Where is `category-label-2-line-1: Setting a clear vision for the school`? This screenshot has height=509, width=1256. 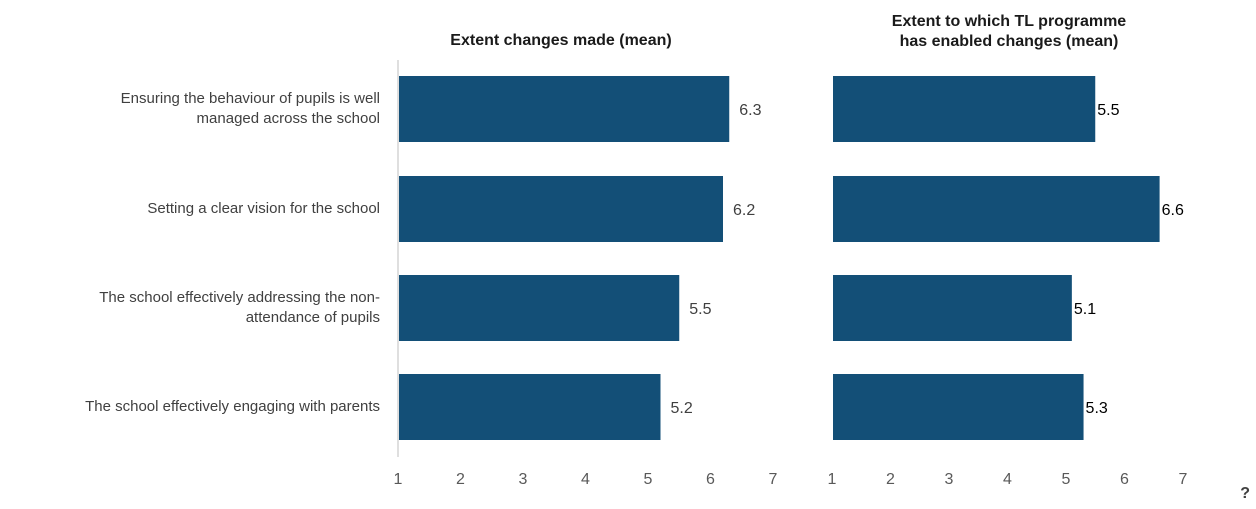 category-label-2-line-1: Setting a clear vision for the school is located at coordinates (263, 208).